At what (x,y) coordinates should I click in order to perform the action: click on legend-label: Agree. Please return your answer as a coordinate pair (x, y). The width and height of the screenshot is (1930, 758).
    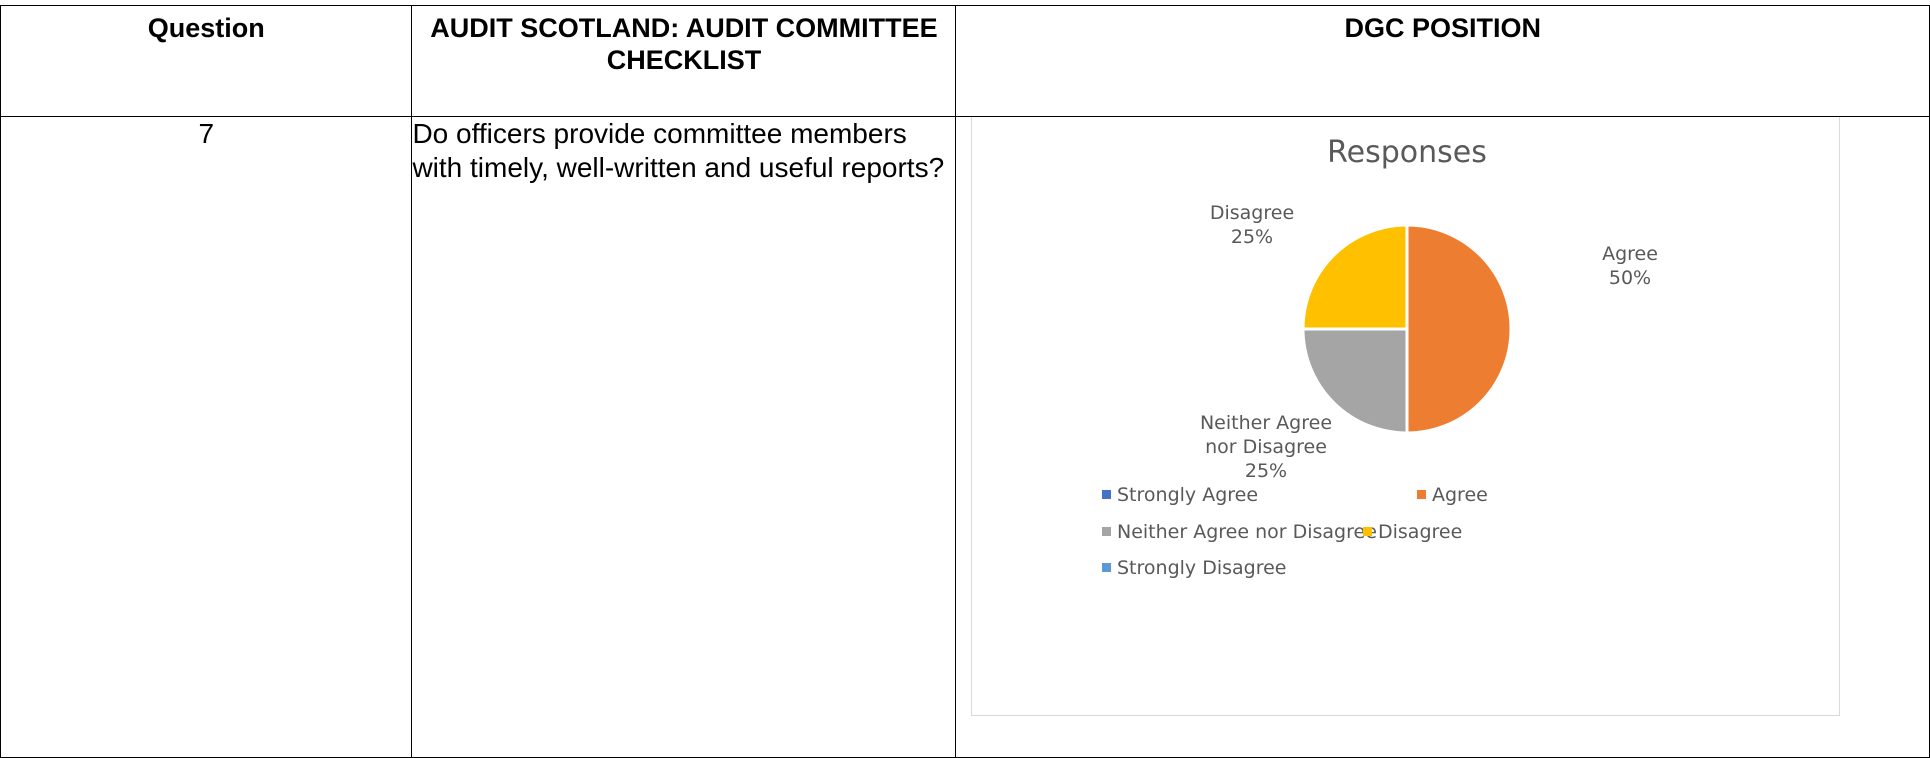
    Looking at the image, I should click on (1460, 495).